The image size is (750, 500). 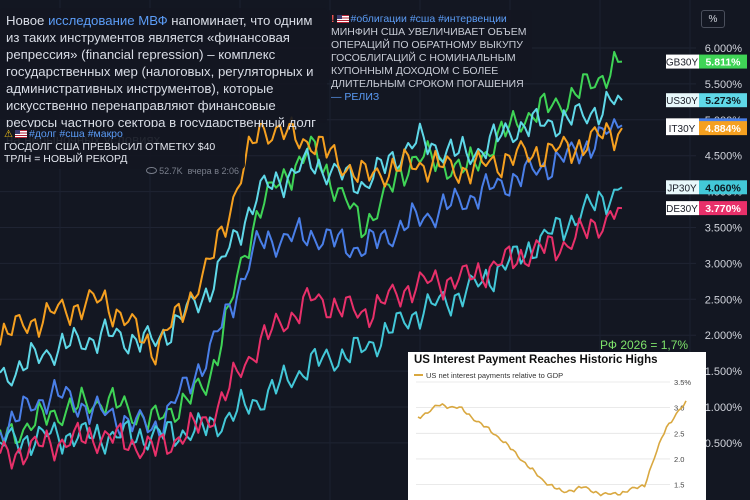 I want to click on series-name-text: US30Y, so click(x=682, y=101).